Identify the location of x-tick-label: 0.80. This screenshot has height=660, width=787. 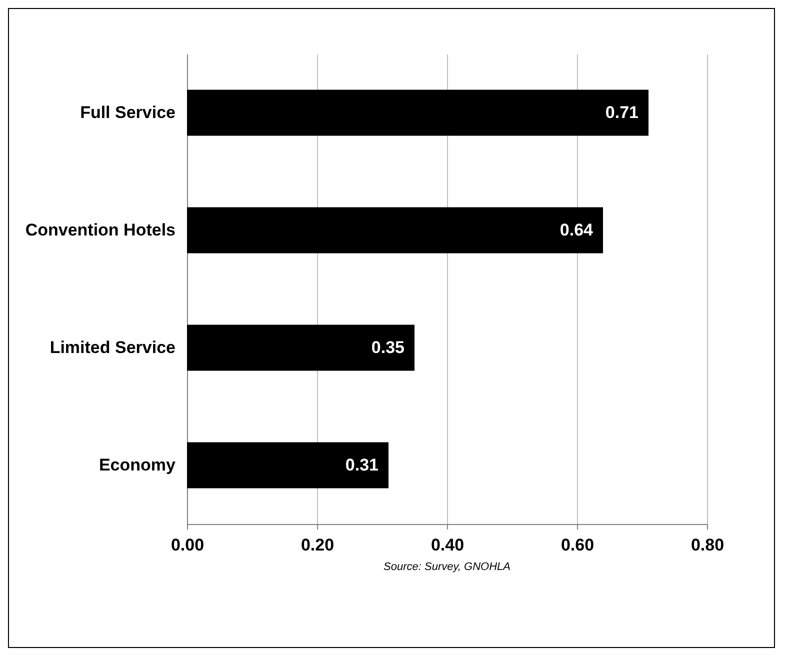
(707, 545).